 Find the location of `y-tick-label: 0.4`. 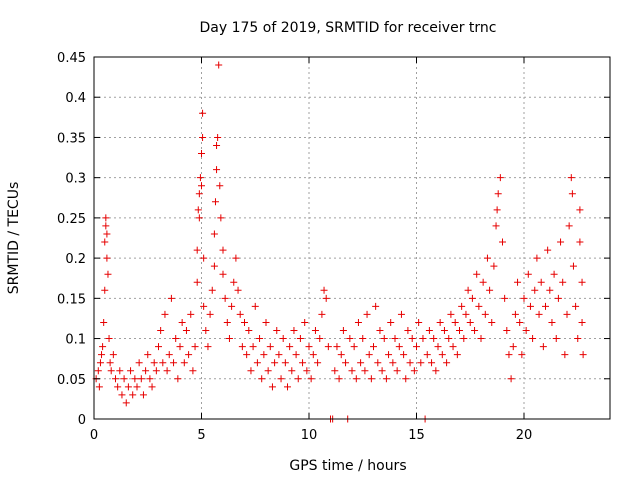

y-tick-label: 0.4 is located at coordinates (75, 98).